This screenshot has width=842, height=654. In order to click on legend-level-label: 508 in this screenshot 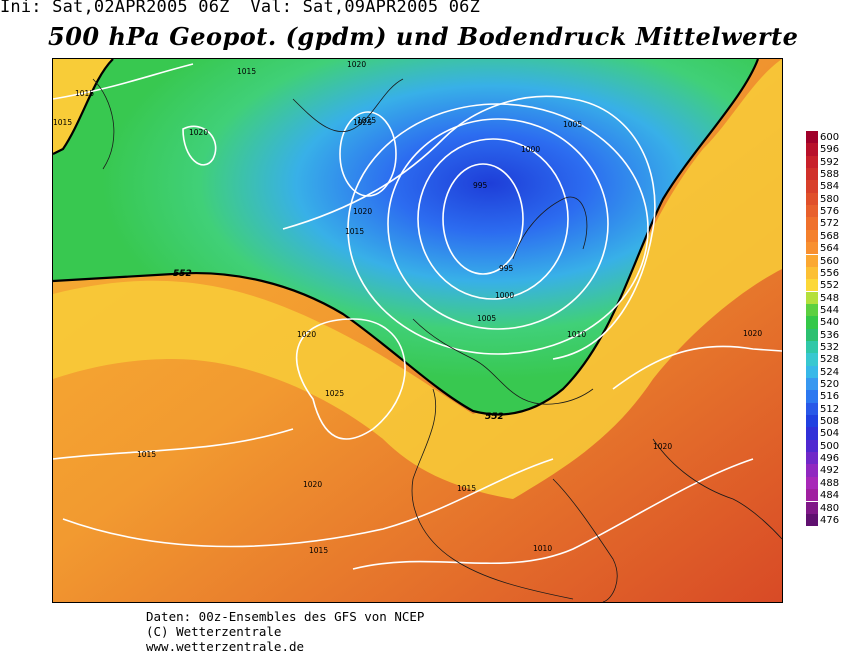, I will do `click(830, 422)`.